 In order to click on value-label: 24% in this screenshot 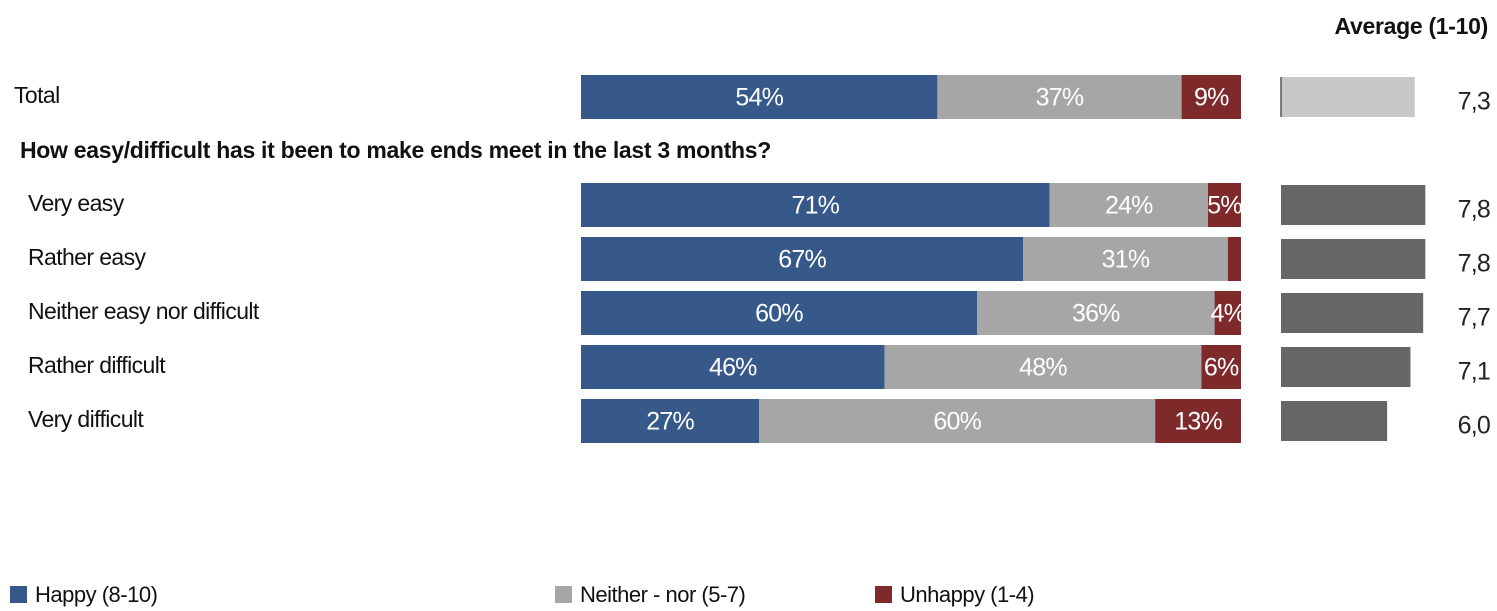, I will do `click(1129, 206)`.